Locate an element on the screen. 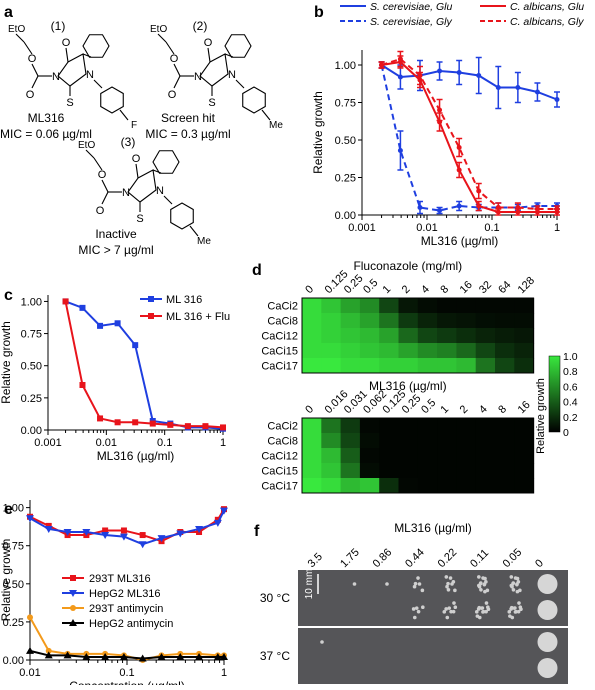 The image size is (595, 690). heatmap-column-label: 0 is located at coordinates (309, 289).